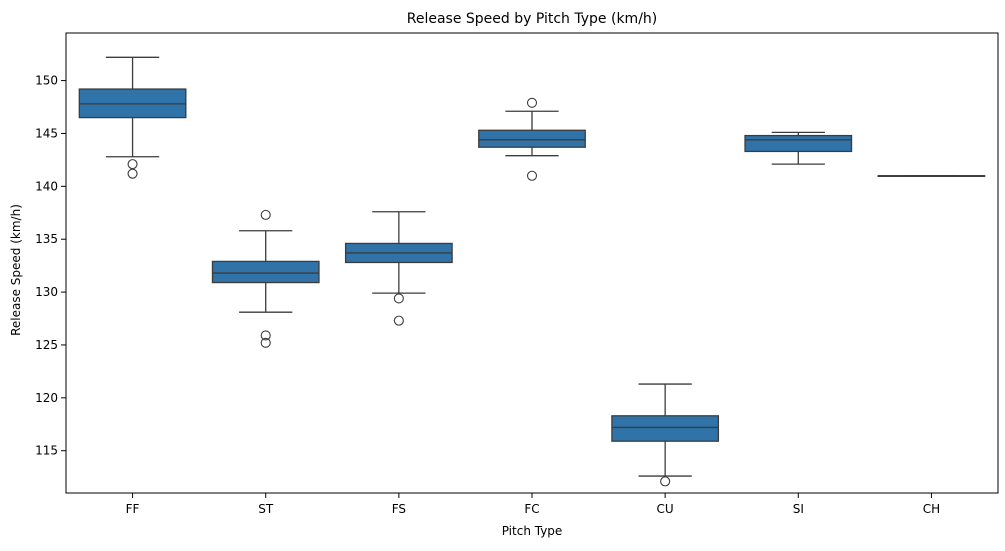 This screenshot has height=551, width=1005. What do you see at coordinates (665, 509) in the screenshot?
I see `x-tick-label: CU` at bounding box center [665, 509].